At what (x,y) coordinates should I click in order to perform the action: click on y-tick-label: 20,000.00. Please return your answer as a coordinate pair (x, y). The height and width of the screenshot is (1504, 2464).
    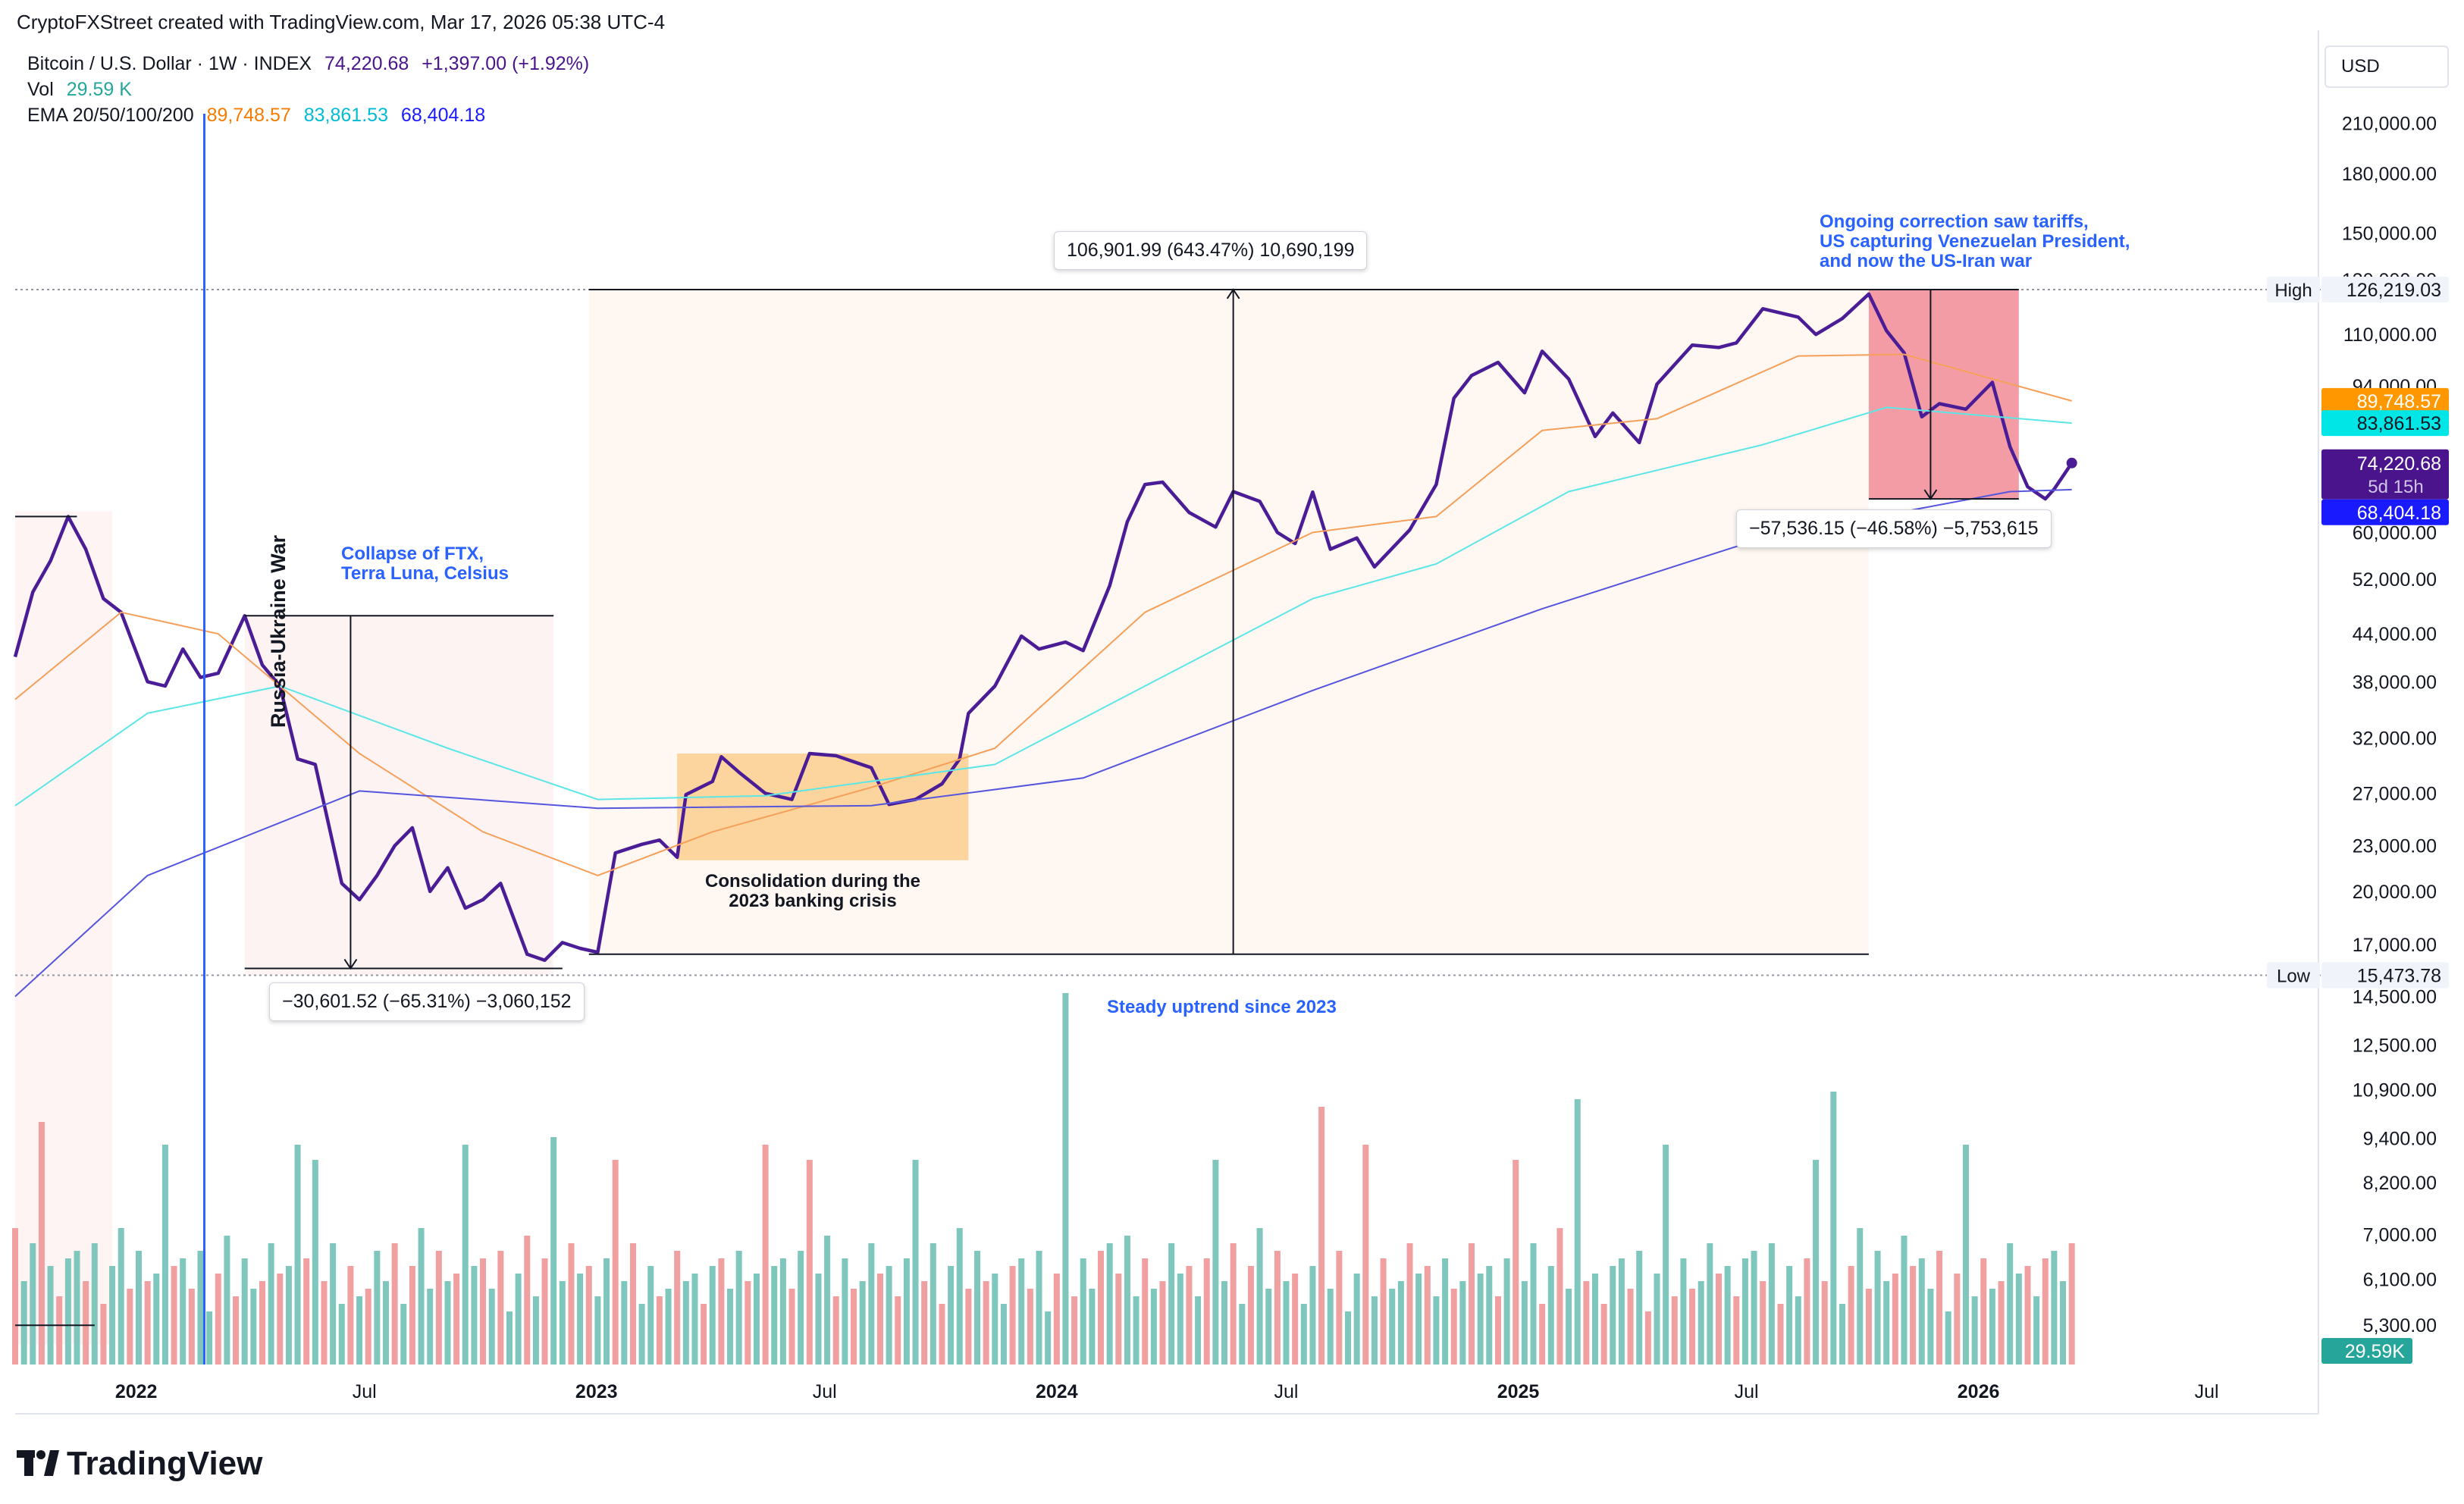
    Looking at the image, I should click on (2395, 892).